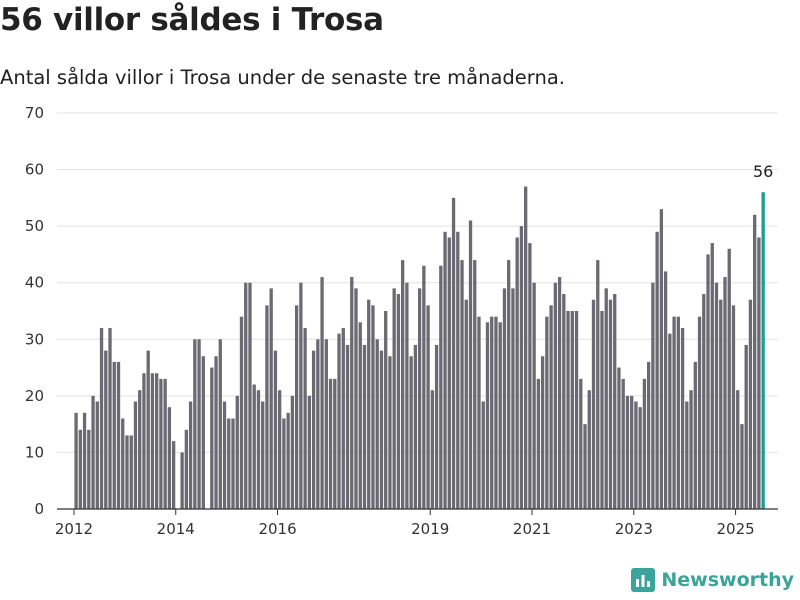 Image resolution: width=800 pixels, height=600 pixels. What do you see at coordinates (192, 20) in the screenshot?
I see `chart-title: 56 villor såldes i Trosa` at bounding box center [192, 20].